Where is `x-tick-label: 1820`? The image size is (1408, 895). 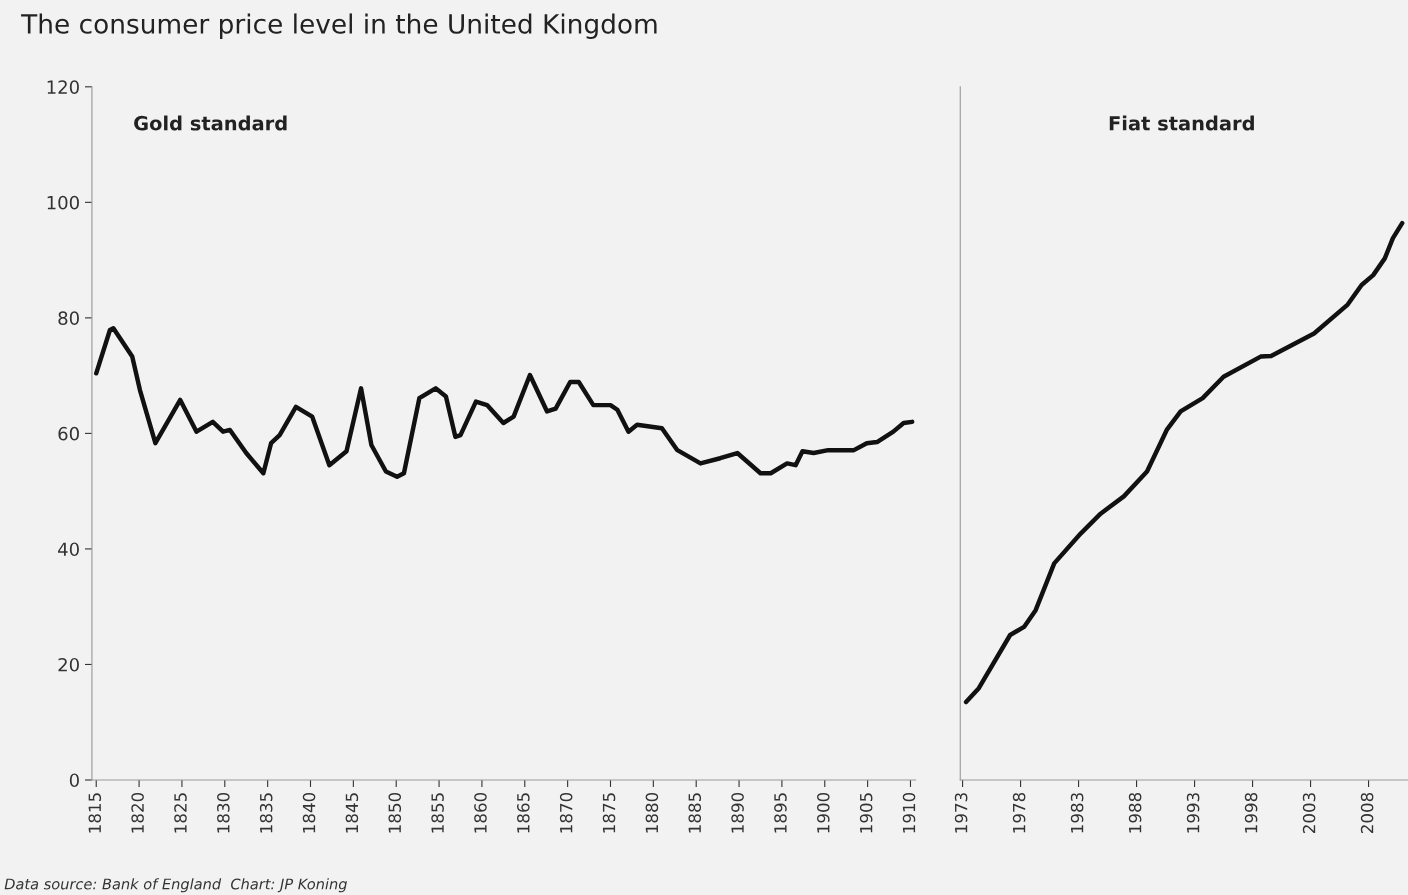
x-tick-label: 1820 is located at coordinates (137, 812).